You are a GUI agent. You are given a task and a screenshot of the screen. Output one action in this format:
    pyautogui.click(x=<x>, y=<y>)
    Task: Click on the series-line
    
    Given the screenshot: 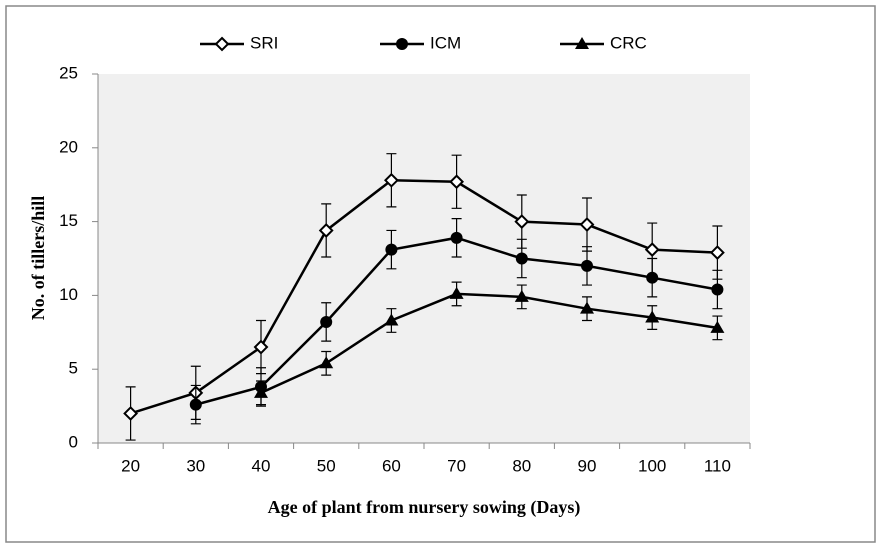 What is the action you would take?
    pyautogui.click(x=489, y=343)
    